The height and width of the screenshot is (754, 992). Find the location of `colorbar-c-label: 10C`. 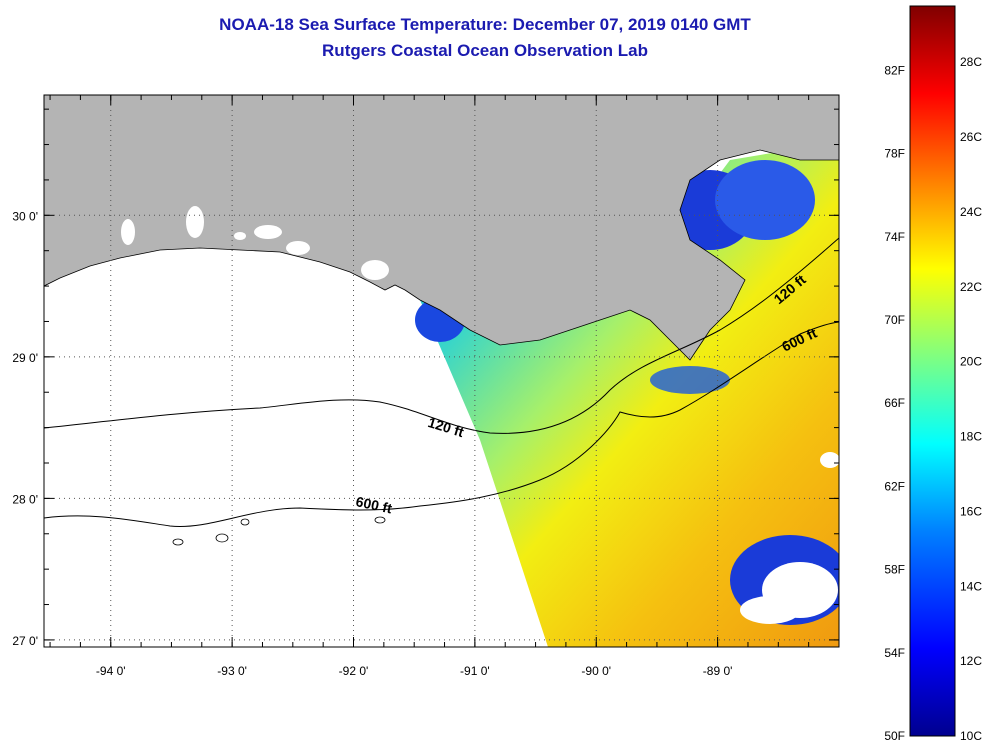

colorbar-c-label: 10C is located at coordinates (971, 736).